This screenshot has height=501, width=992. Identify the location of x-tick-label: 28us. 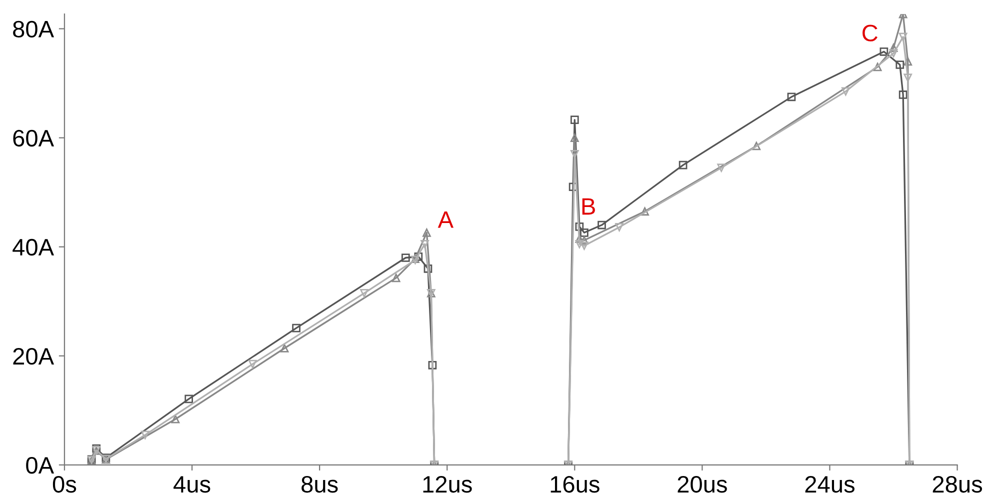
(957, 484).